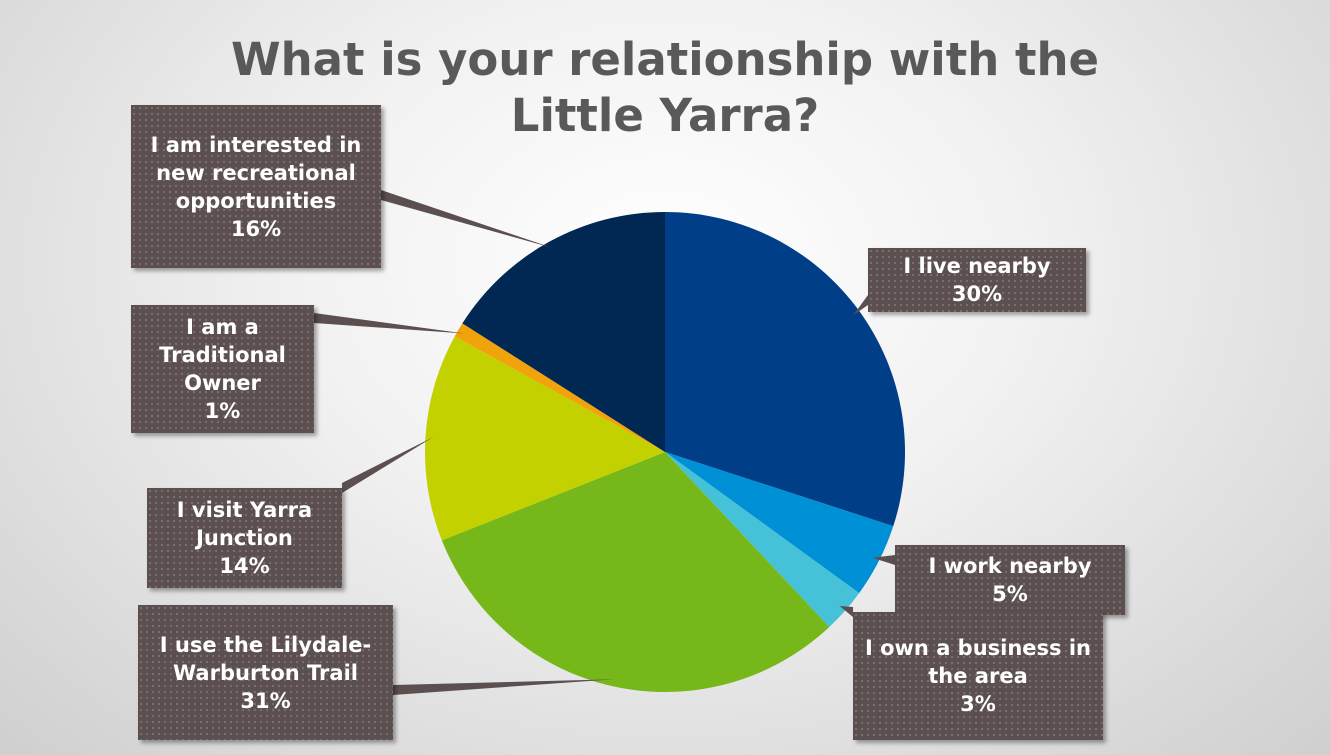 The width and height of the screenshot is (1330, 755). I want to click on label-category: I own a business in the area, so click(978, 662).